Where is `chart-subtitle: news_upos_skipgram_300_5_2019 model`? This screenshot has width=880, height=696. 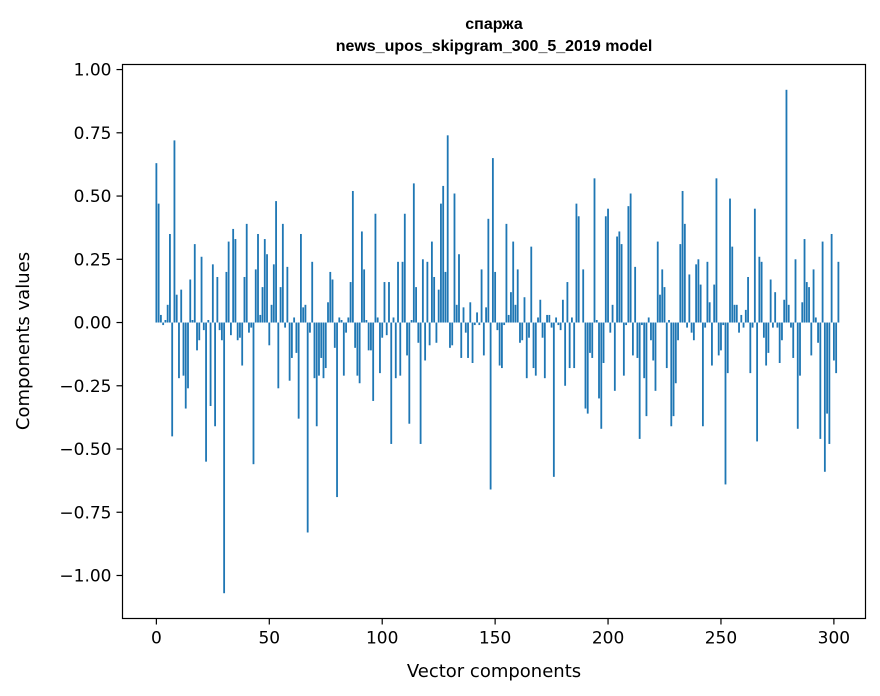
chart-subtitle: news_upos_skipgram_300_5_2019 model is located at coordinates (494, 46).